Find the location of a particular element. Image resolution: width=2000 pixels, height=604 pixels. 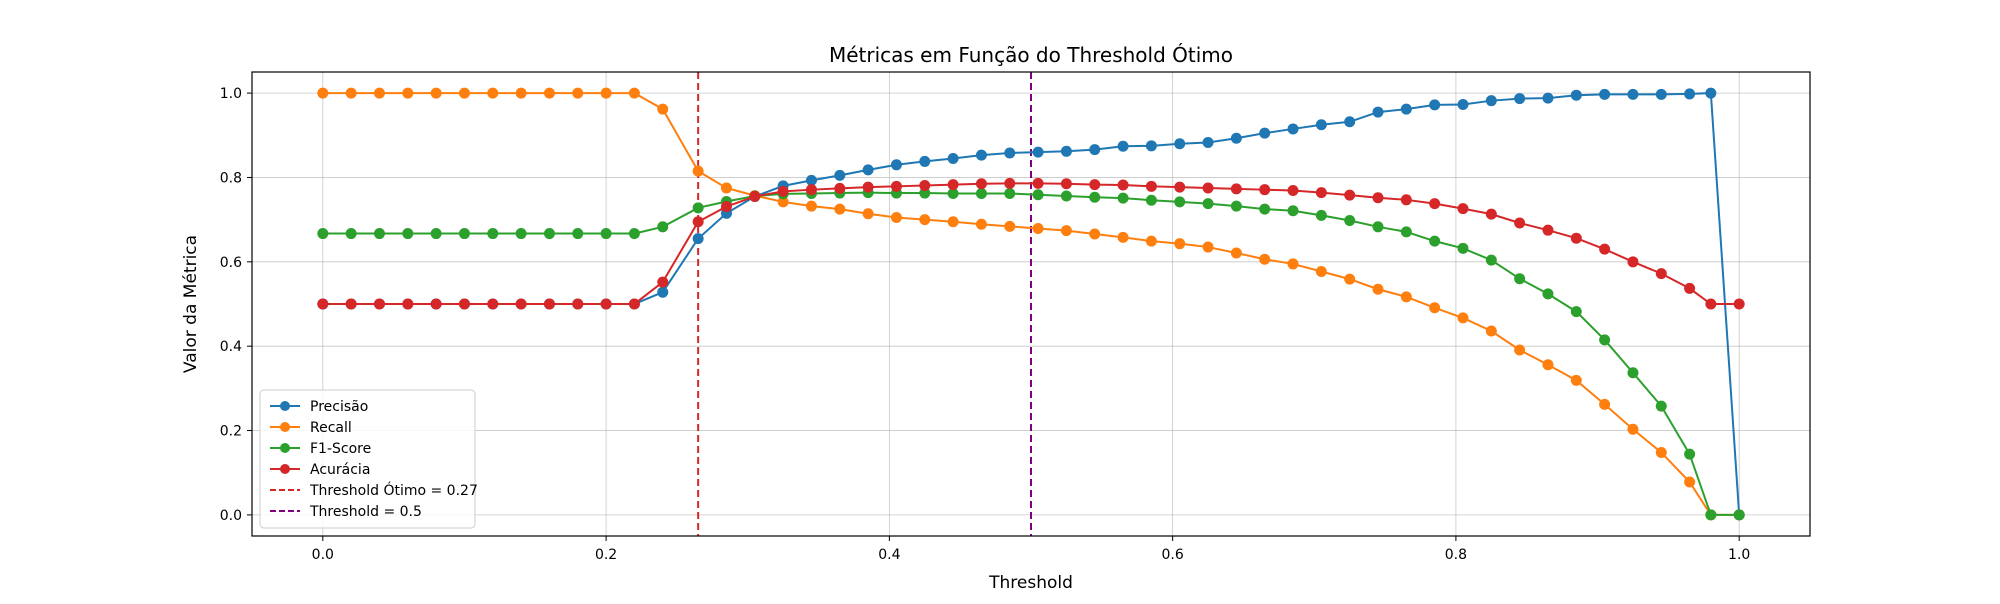

legend-label: Threshold = 0.5 is located at coordinates (365, 512).